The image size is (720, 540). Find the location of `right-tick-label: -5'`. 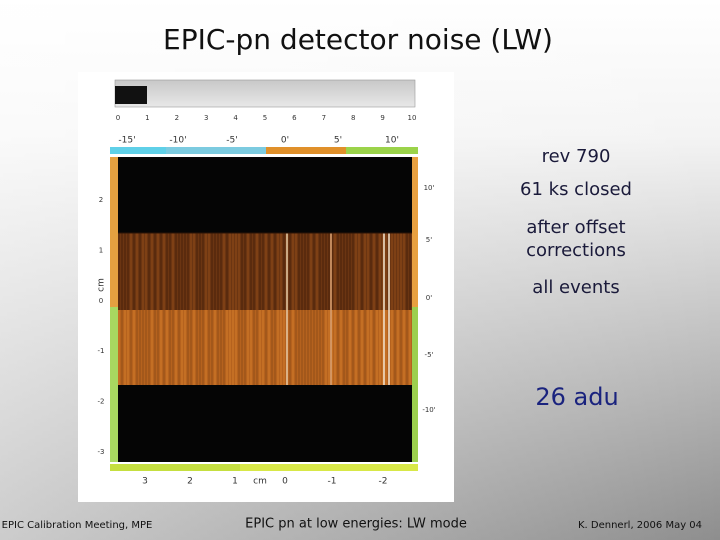

right-tick-label: -5' is located at coordinates (429, 355).